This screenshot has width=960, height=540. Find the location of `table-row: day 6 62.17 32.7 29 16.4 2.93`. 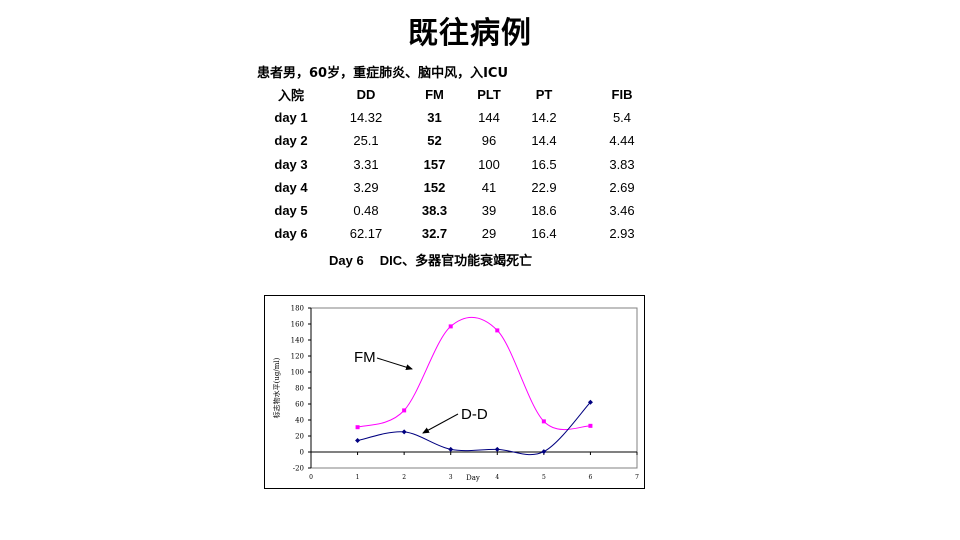

table-row: day 6 62.17 32.7 29 16.4 2.93 is located at coordinates (469, 233).